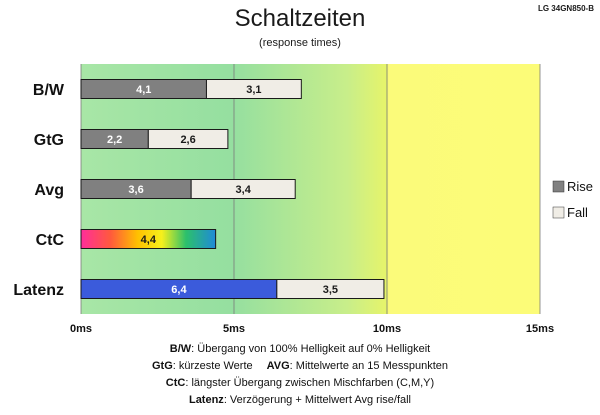  What do you see at coordinates (81, 329) in the screenshot?
I see `x-tick-label: 0ms` at bounding box center [81, 329].